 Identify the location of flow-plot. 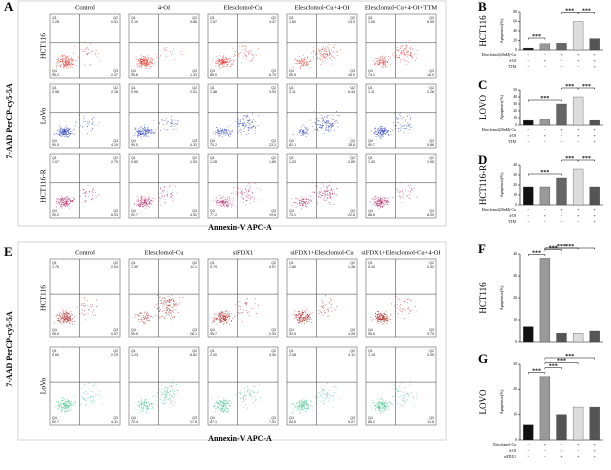
(322, 298).